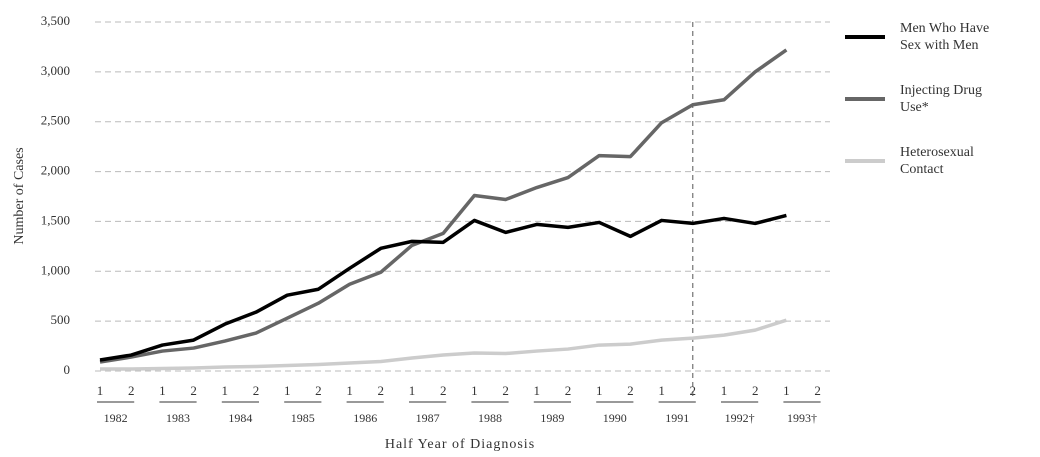 The width and height of the screenshot is (1040, 457). I want to click on y-tick-label: 3,000, so click(55, 70).